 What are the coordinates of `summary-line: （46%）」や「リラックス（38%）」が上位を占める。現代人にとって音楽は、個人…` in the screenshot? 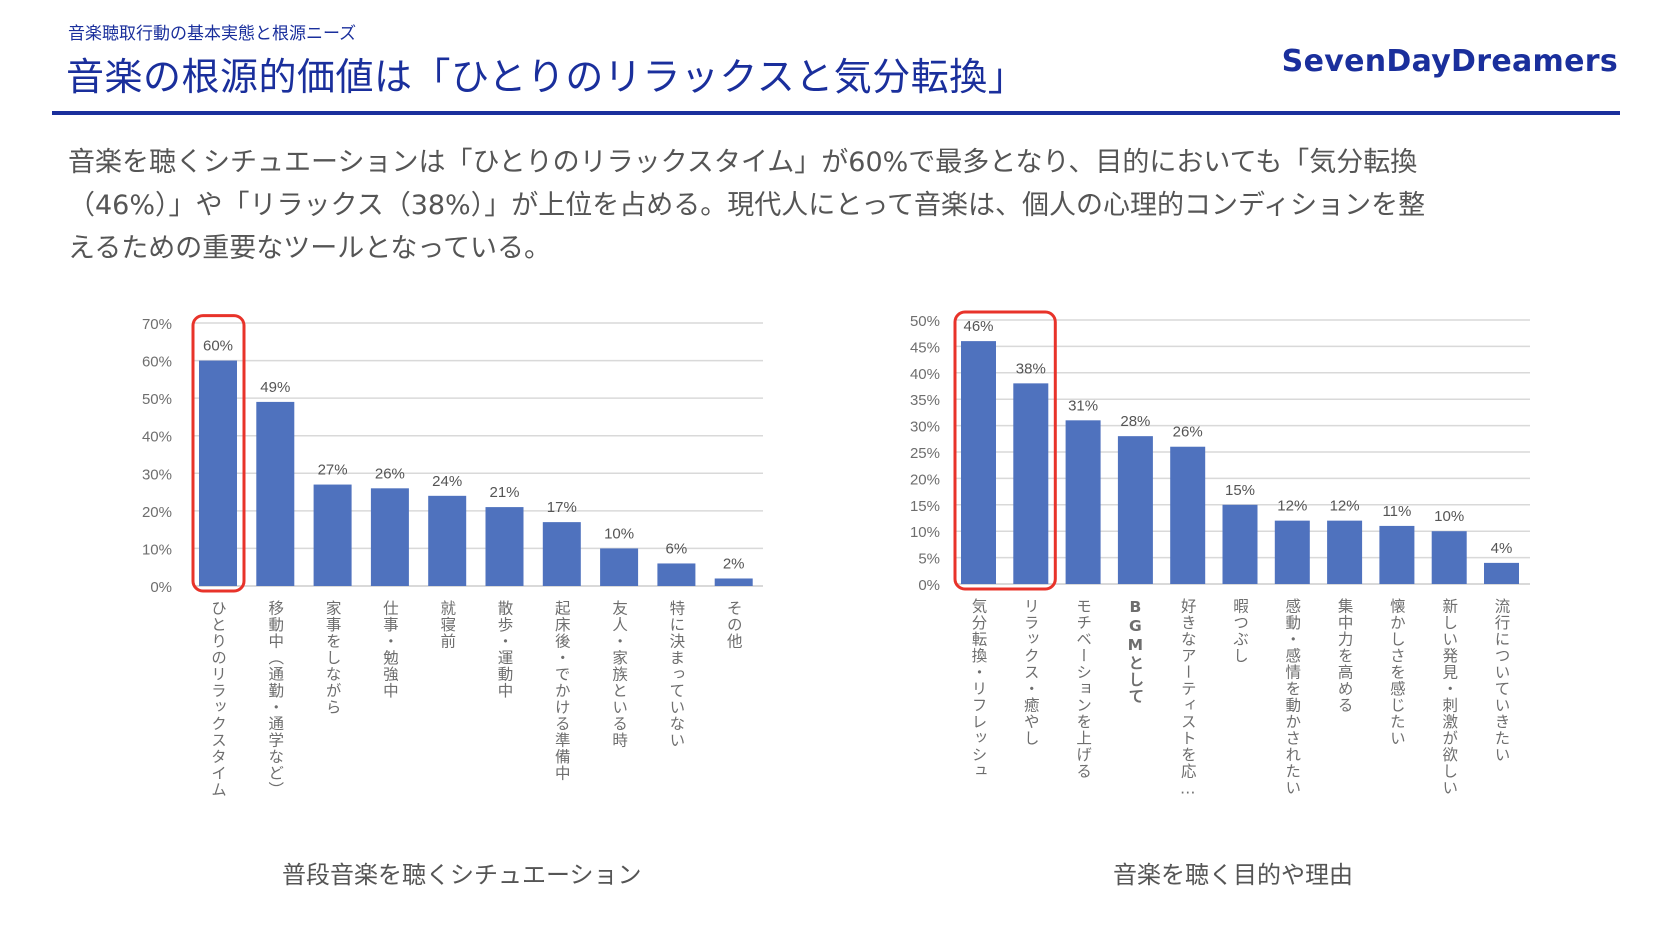 It's located at (747, 205).